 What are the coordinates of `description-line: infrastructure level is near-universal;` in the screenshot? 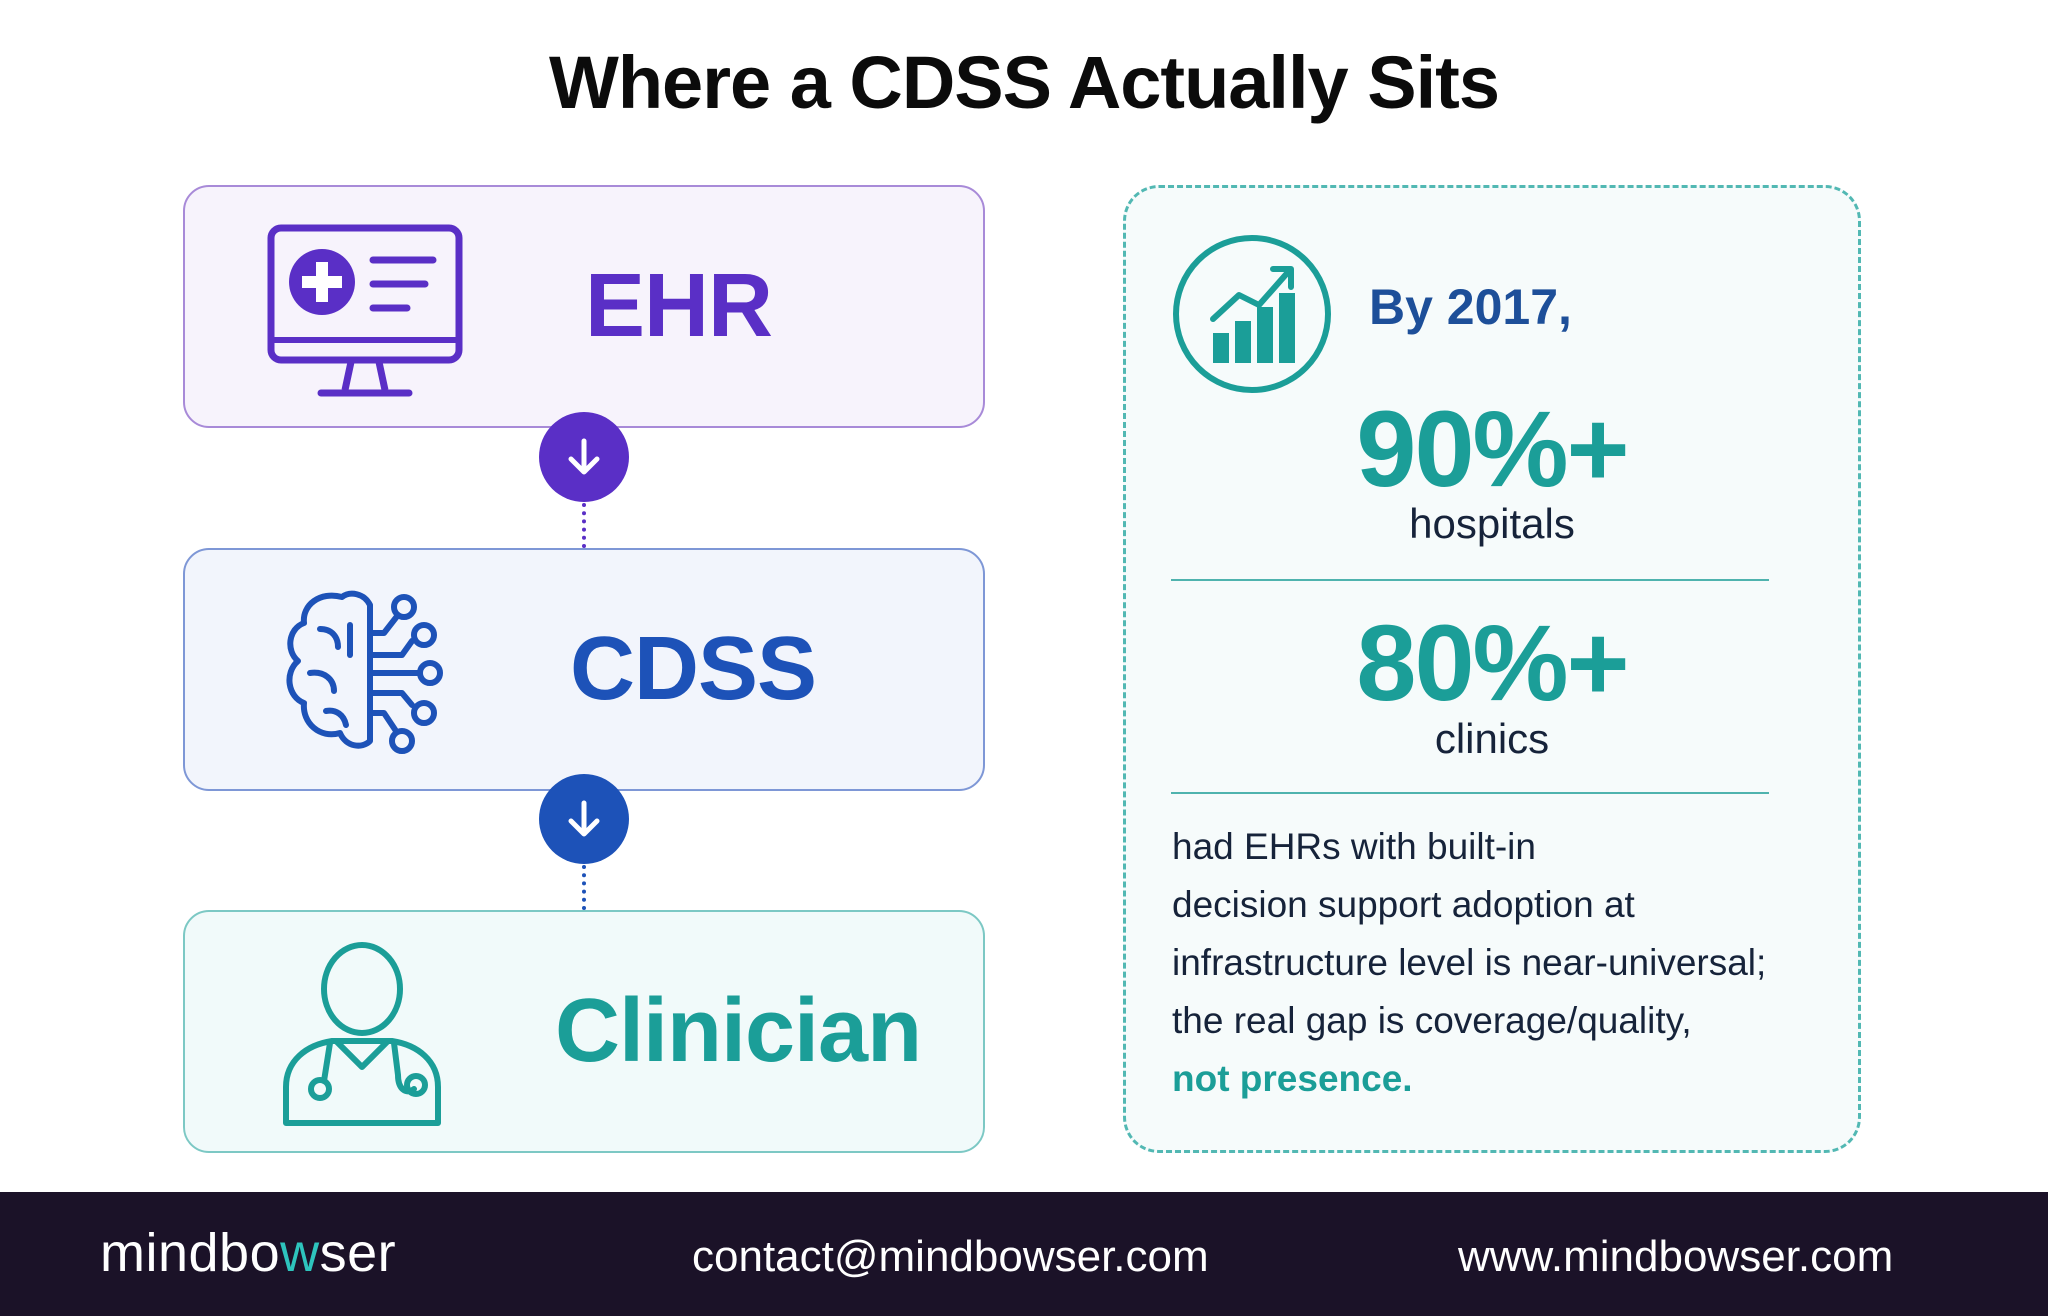 It's located at (1469, 962).